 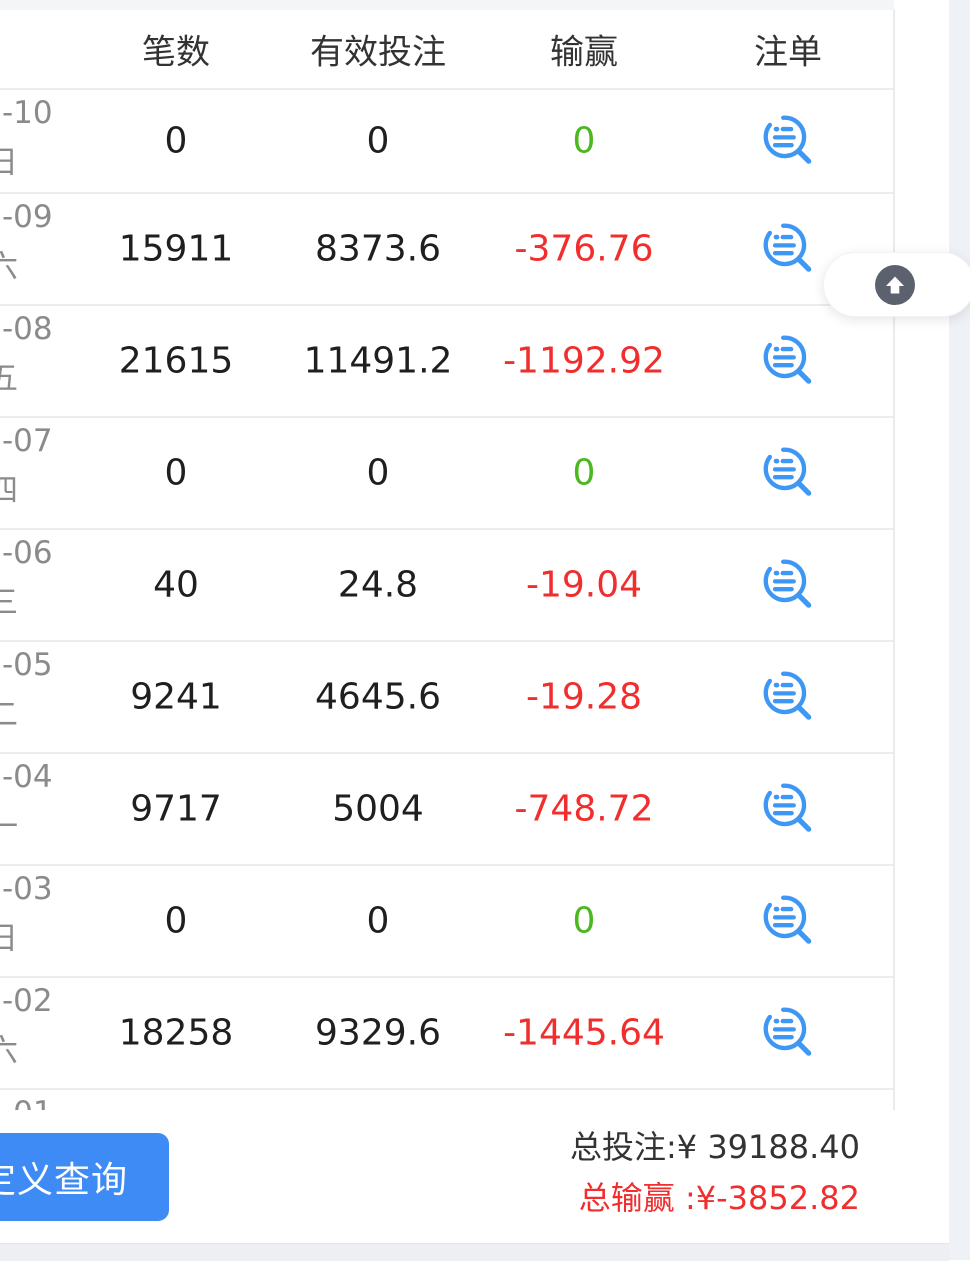 I want to click on weekday-text: 五, so click(x=26, y=379).